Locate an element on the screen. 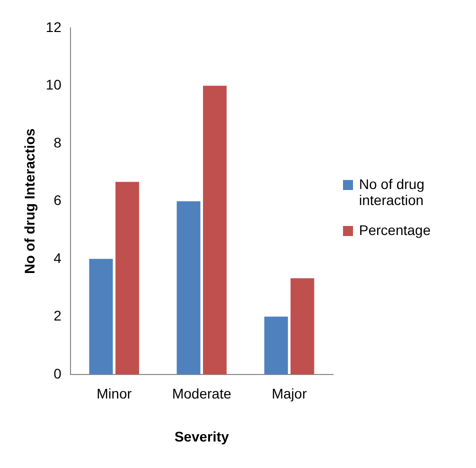  y-tick-label: 2 is located at coordinates (58, 316).